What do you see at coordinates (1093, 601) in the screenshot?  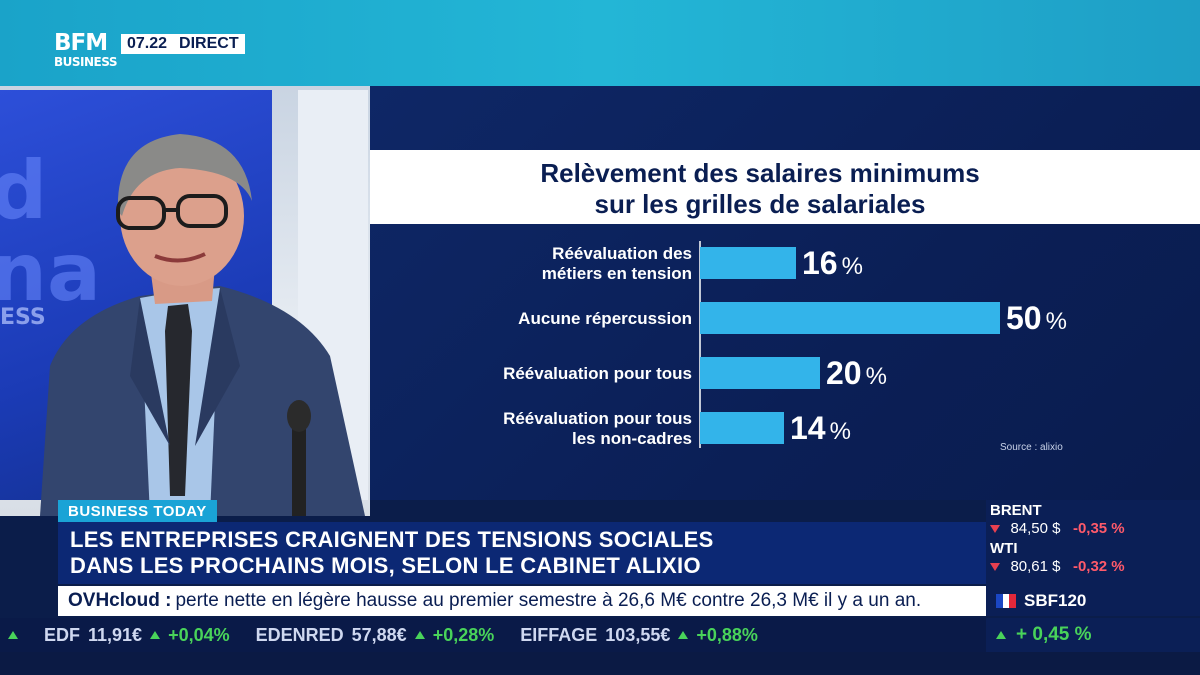 I see `index-panel: SBF120` at bounding box center [1093, 601].